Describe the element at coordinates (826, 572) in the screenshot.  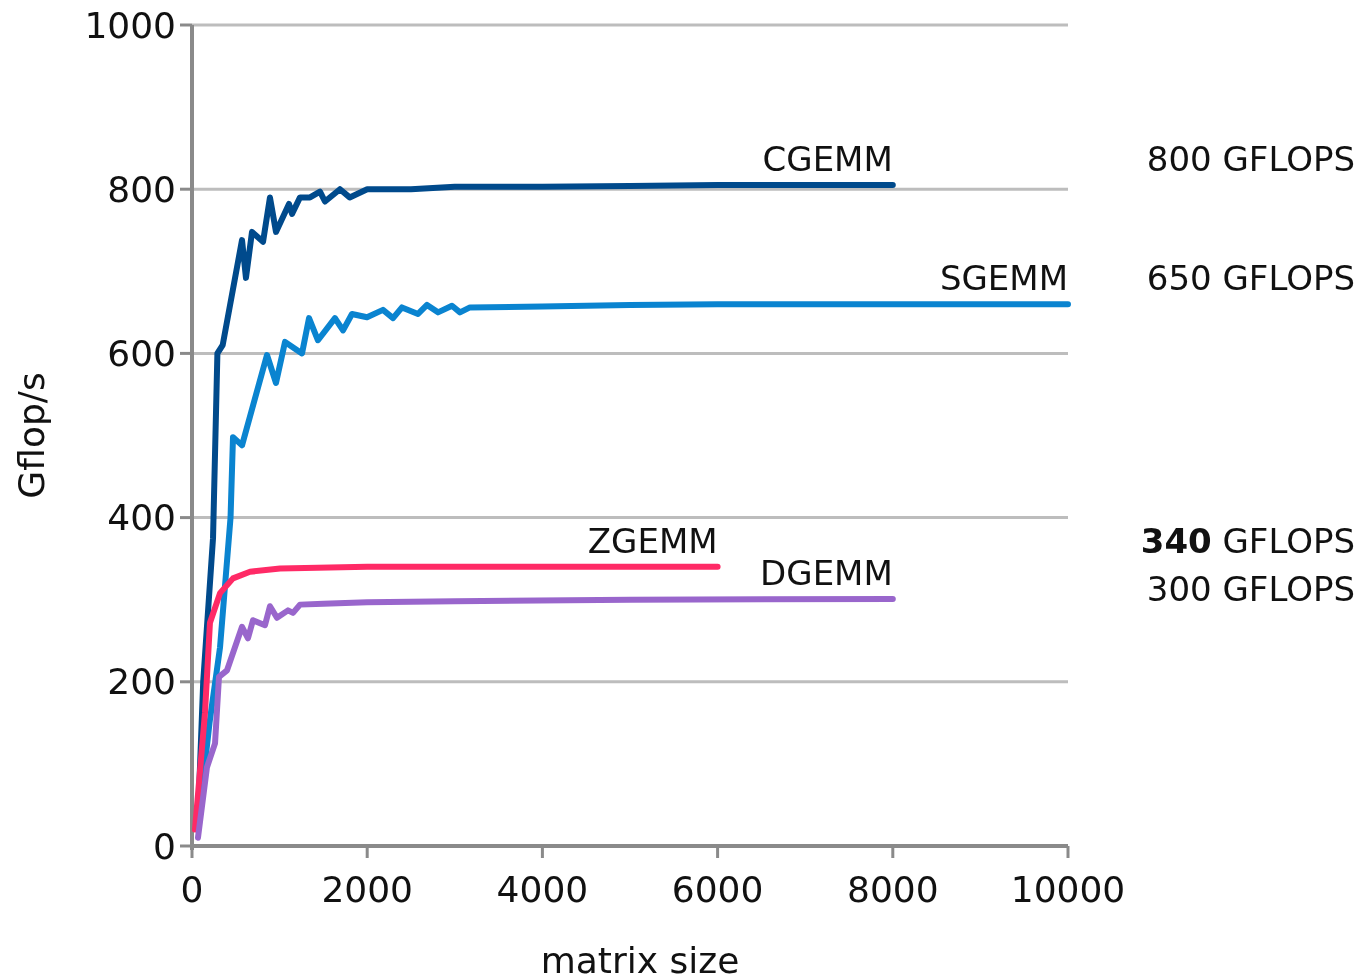
I see `series-label: DGEMM` at that location.